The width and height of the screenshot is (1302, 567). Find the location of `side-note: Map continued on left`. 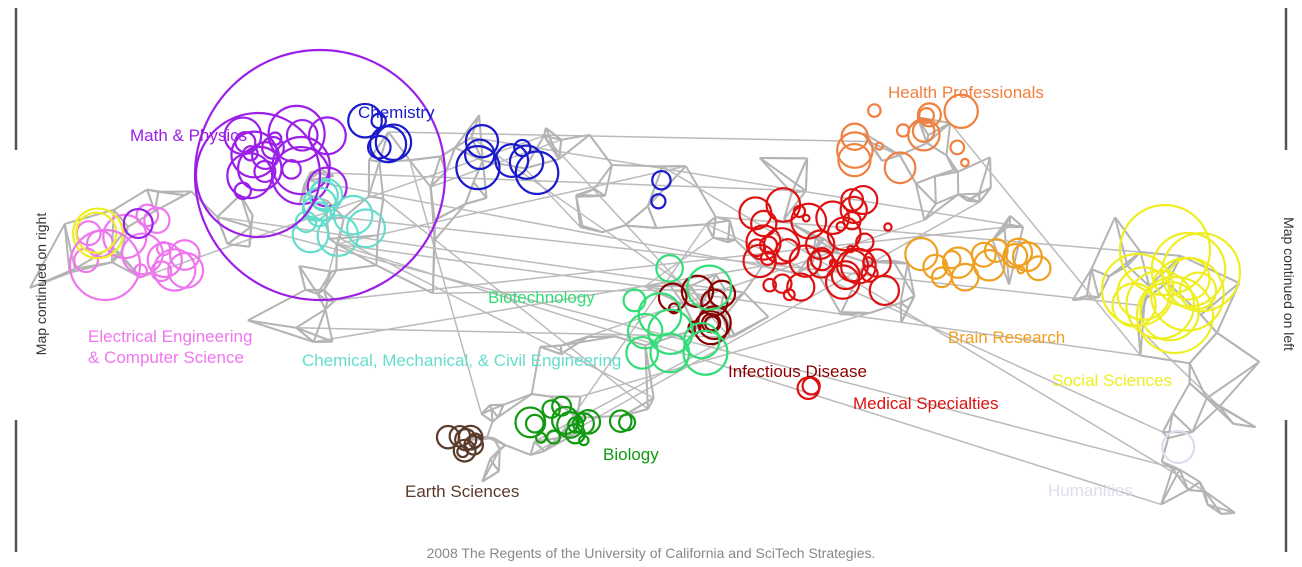

side-note: Map continued on left is located at coordinates (1289, 284).